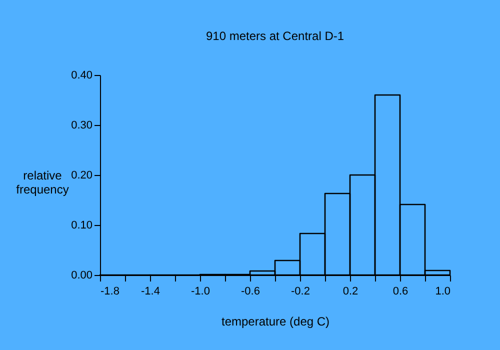 This screenshot has height=350, width=500. I want to click on chart-title: 910 meters at Central D-1, so click(275, 36).